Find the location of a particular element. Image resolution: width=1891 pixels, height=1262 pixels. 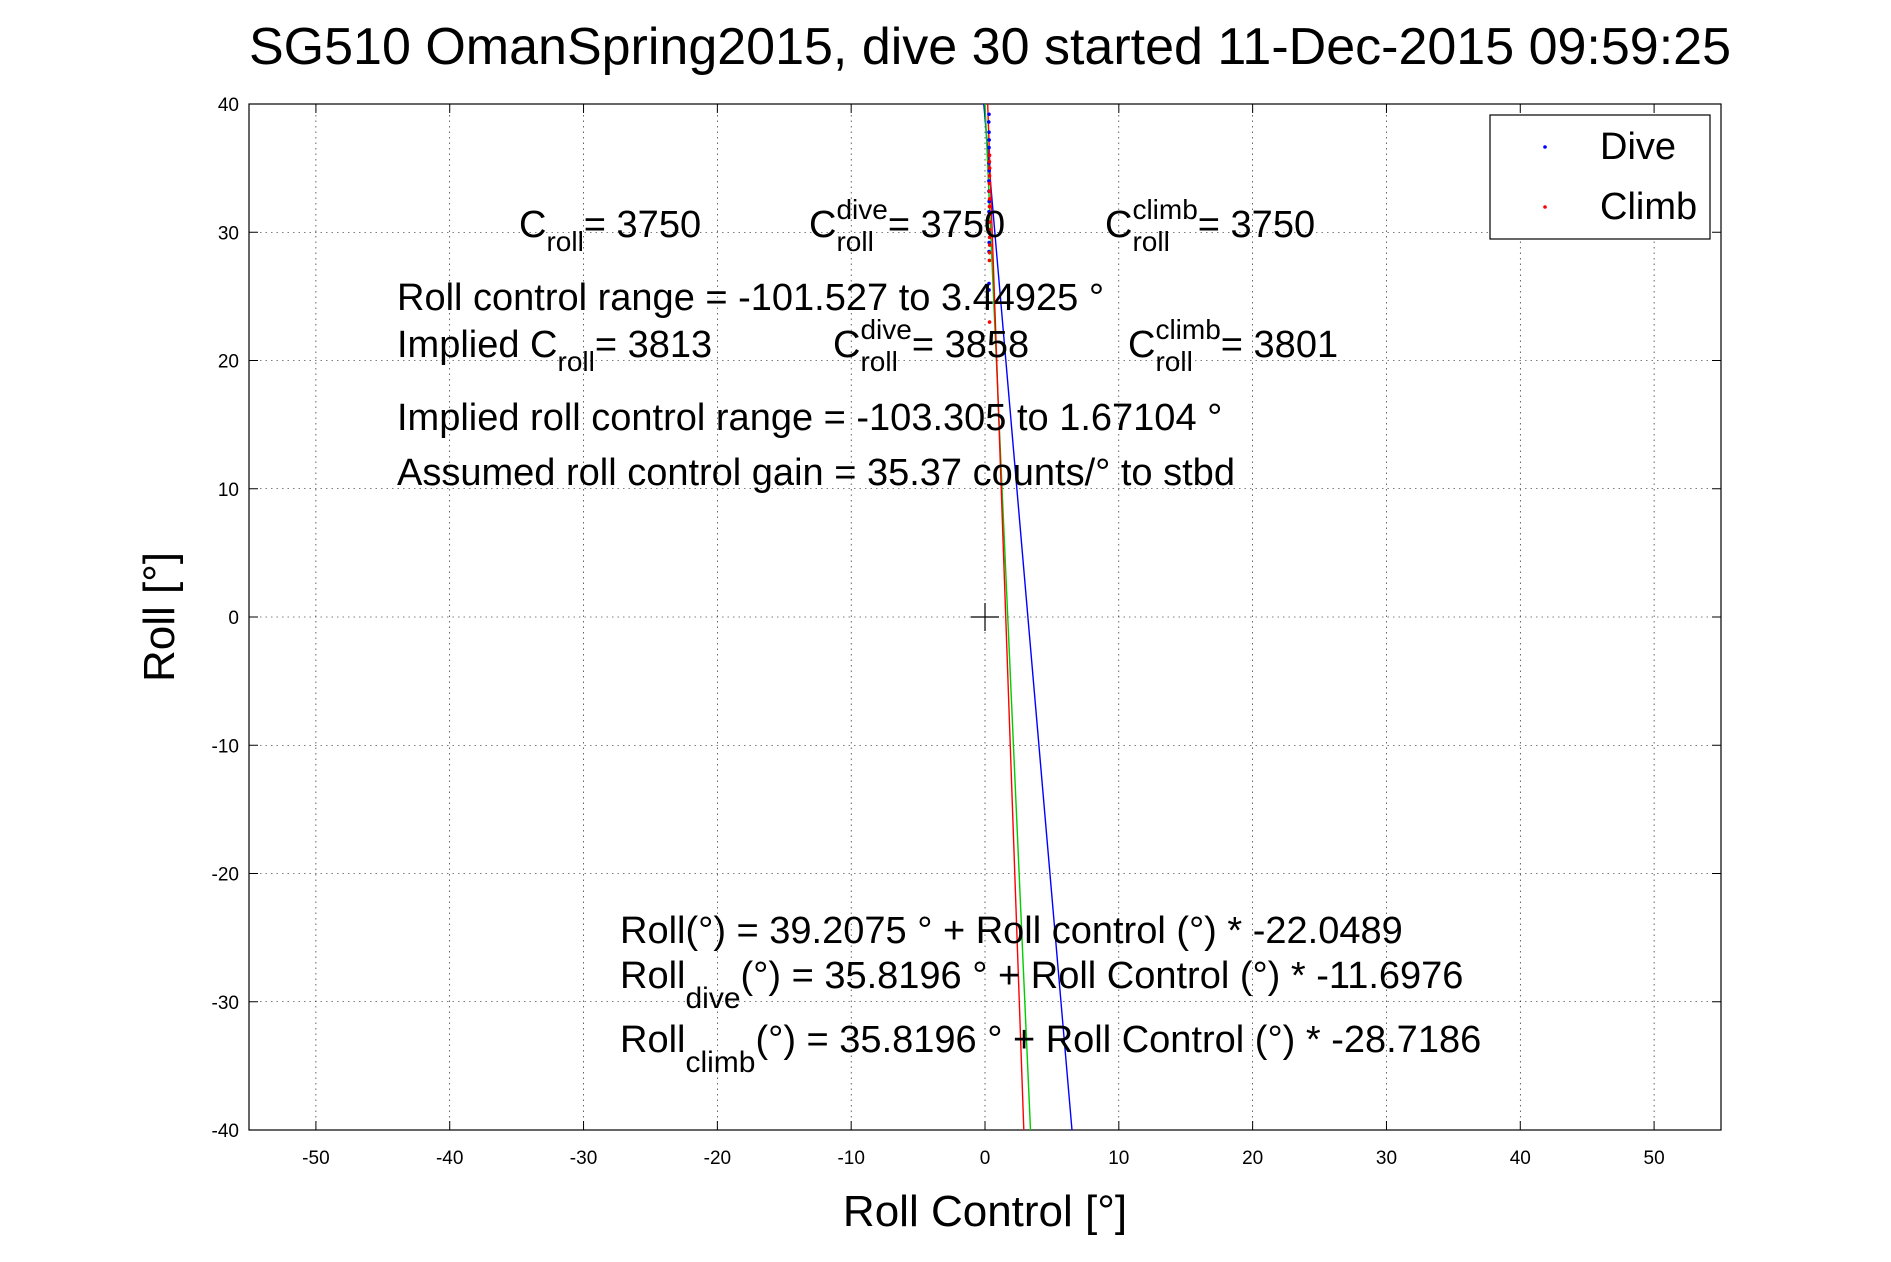

legend: Dive Climb is located at coordinates (1600, 177).